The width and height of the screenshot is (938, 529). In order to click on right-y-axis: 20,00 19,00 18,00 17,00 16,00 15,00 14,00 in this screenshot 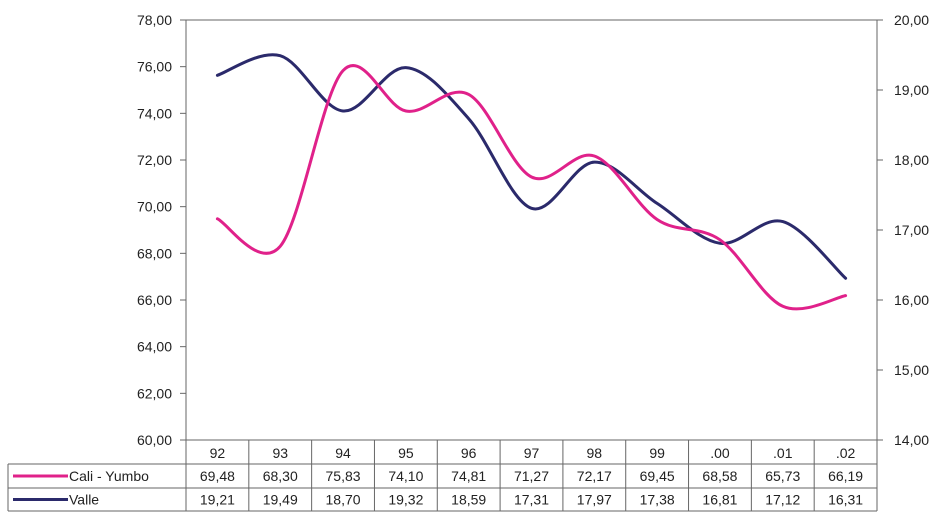, I will do `click(903, 230)`.